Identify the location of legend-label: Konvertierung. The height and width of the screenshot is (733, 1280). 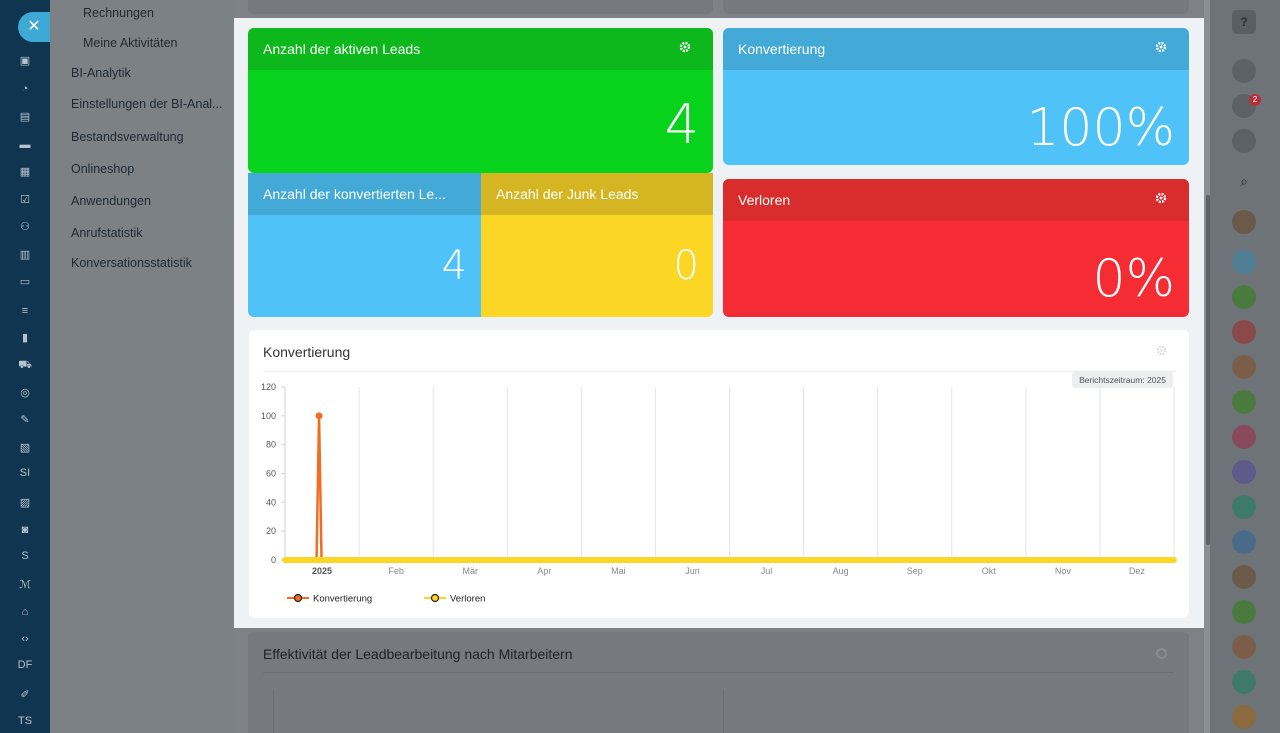
(342, 599).